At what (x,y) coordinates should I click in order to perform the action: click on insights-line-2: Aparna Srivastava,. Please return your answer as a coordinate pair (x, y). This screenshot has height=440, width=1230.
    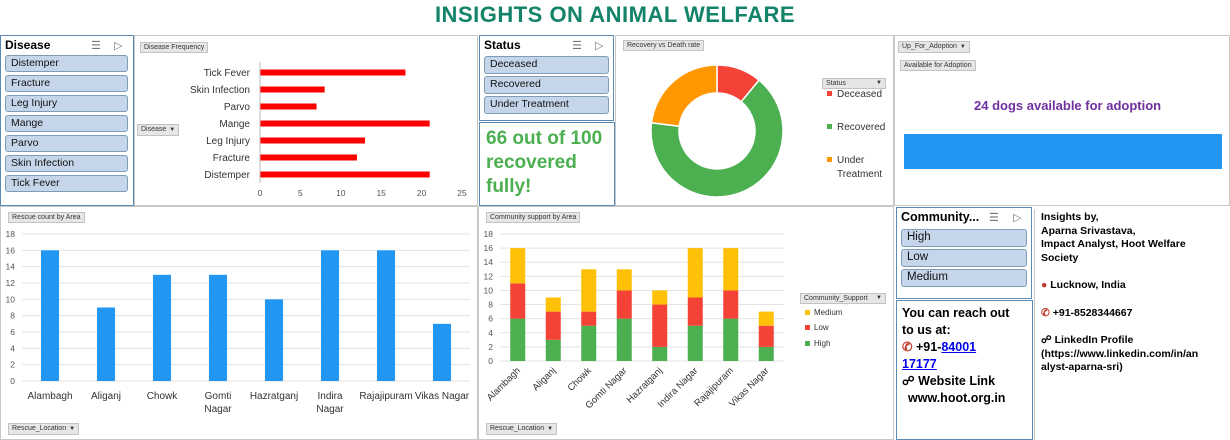
    Looking at the image, I should click on (1088, 230).